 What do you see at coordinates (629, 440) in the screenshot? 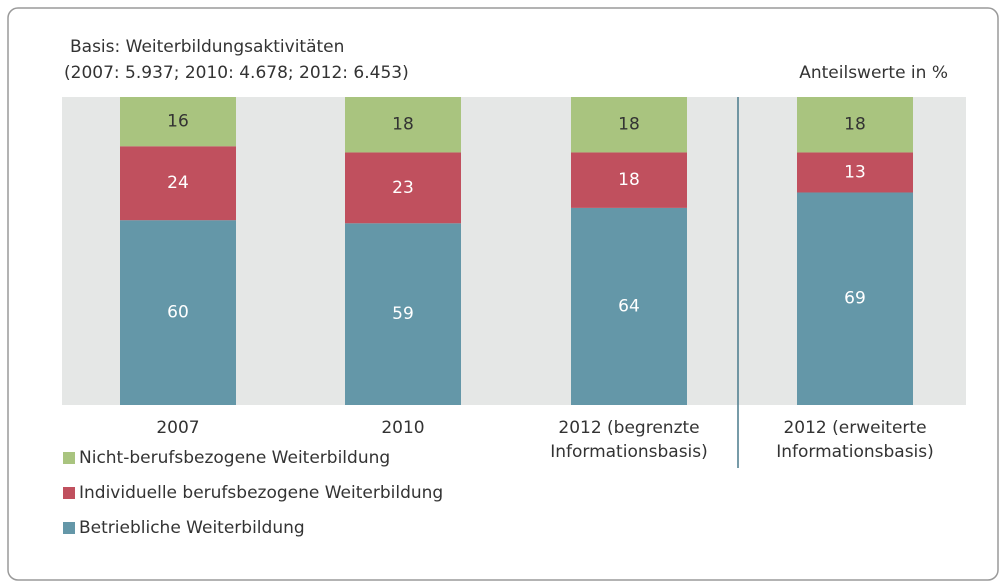
I see `x-tick-label: 2012 (begrenzte Informationsbasis)` at bounding box center [629, 440].